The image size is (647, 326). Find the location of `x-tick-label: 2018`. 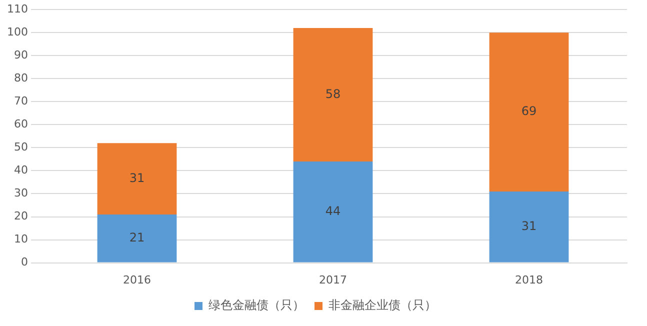

x-tick-label: 2018 is located at coordinates (529, 279).